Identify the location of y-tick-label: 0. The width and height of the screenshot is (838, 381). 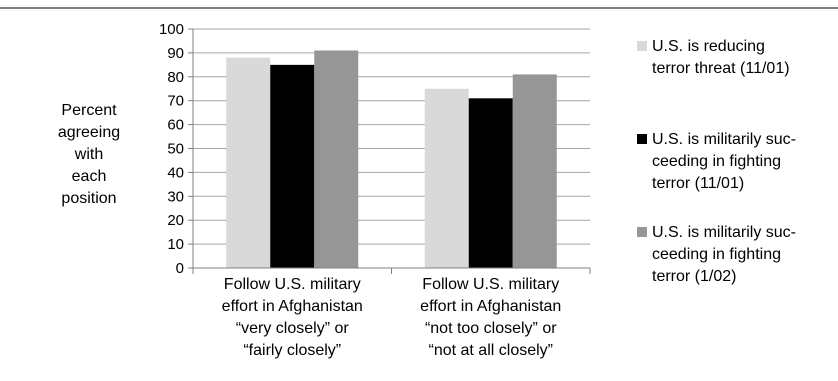
(180, 268).